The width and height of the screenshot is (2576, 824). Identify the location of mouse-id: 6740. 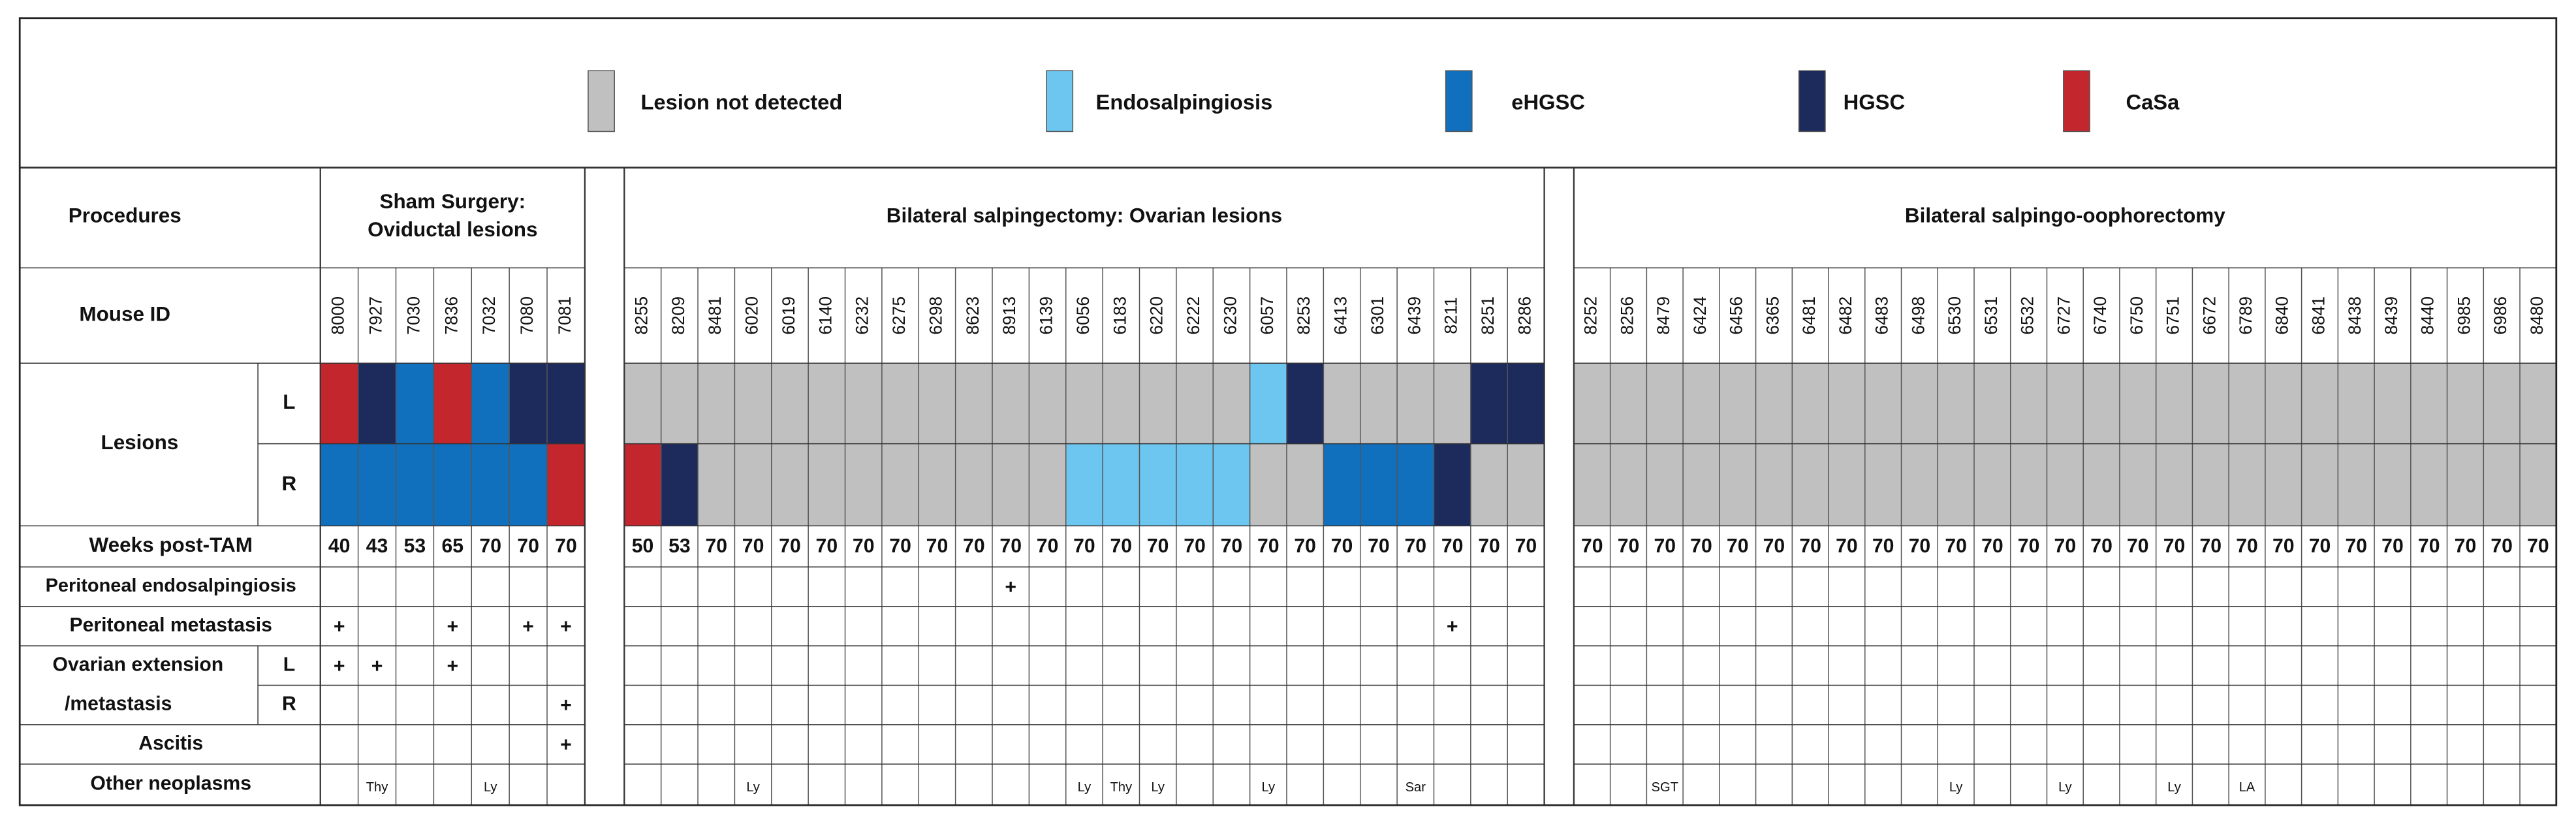
(2100, 315).